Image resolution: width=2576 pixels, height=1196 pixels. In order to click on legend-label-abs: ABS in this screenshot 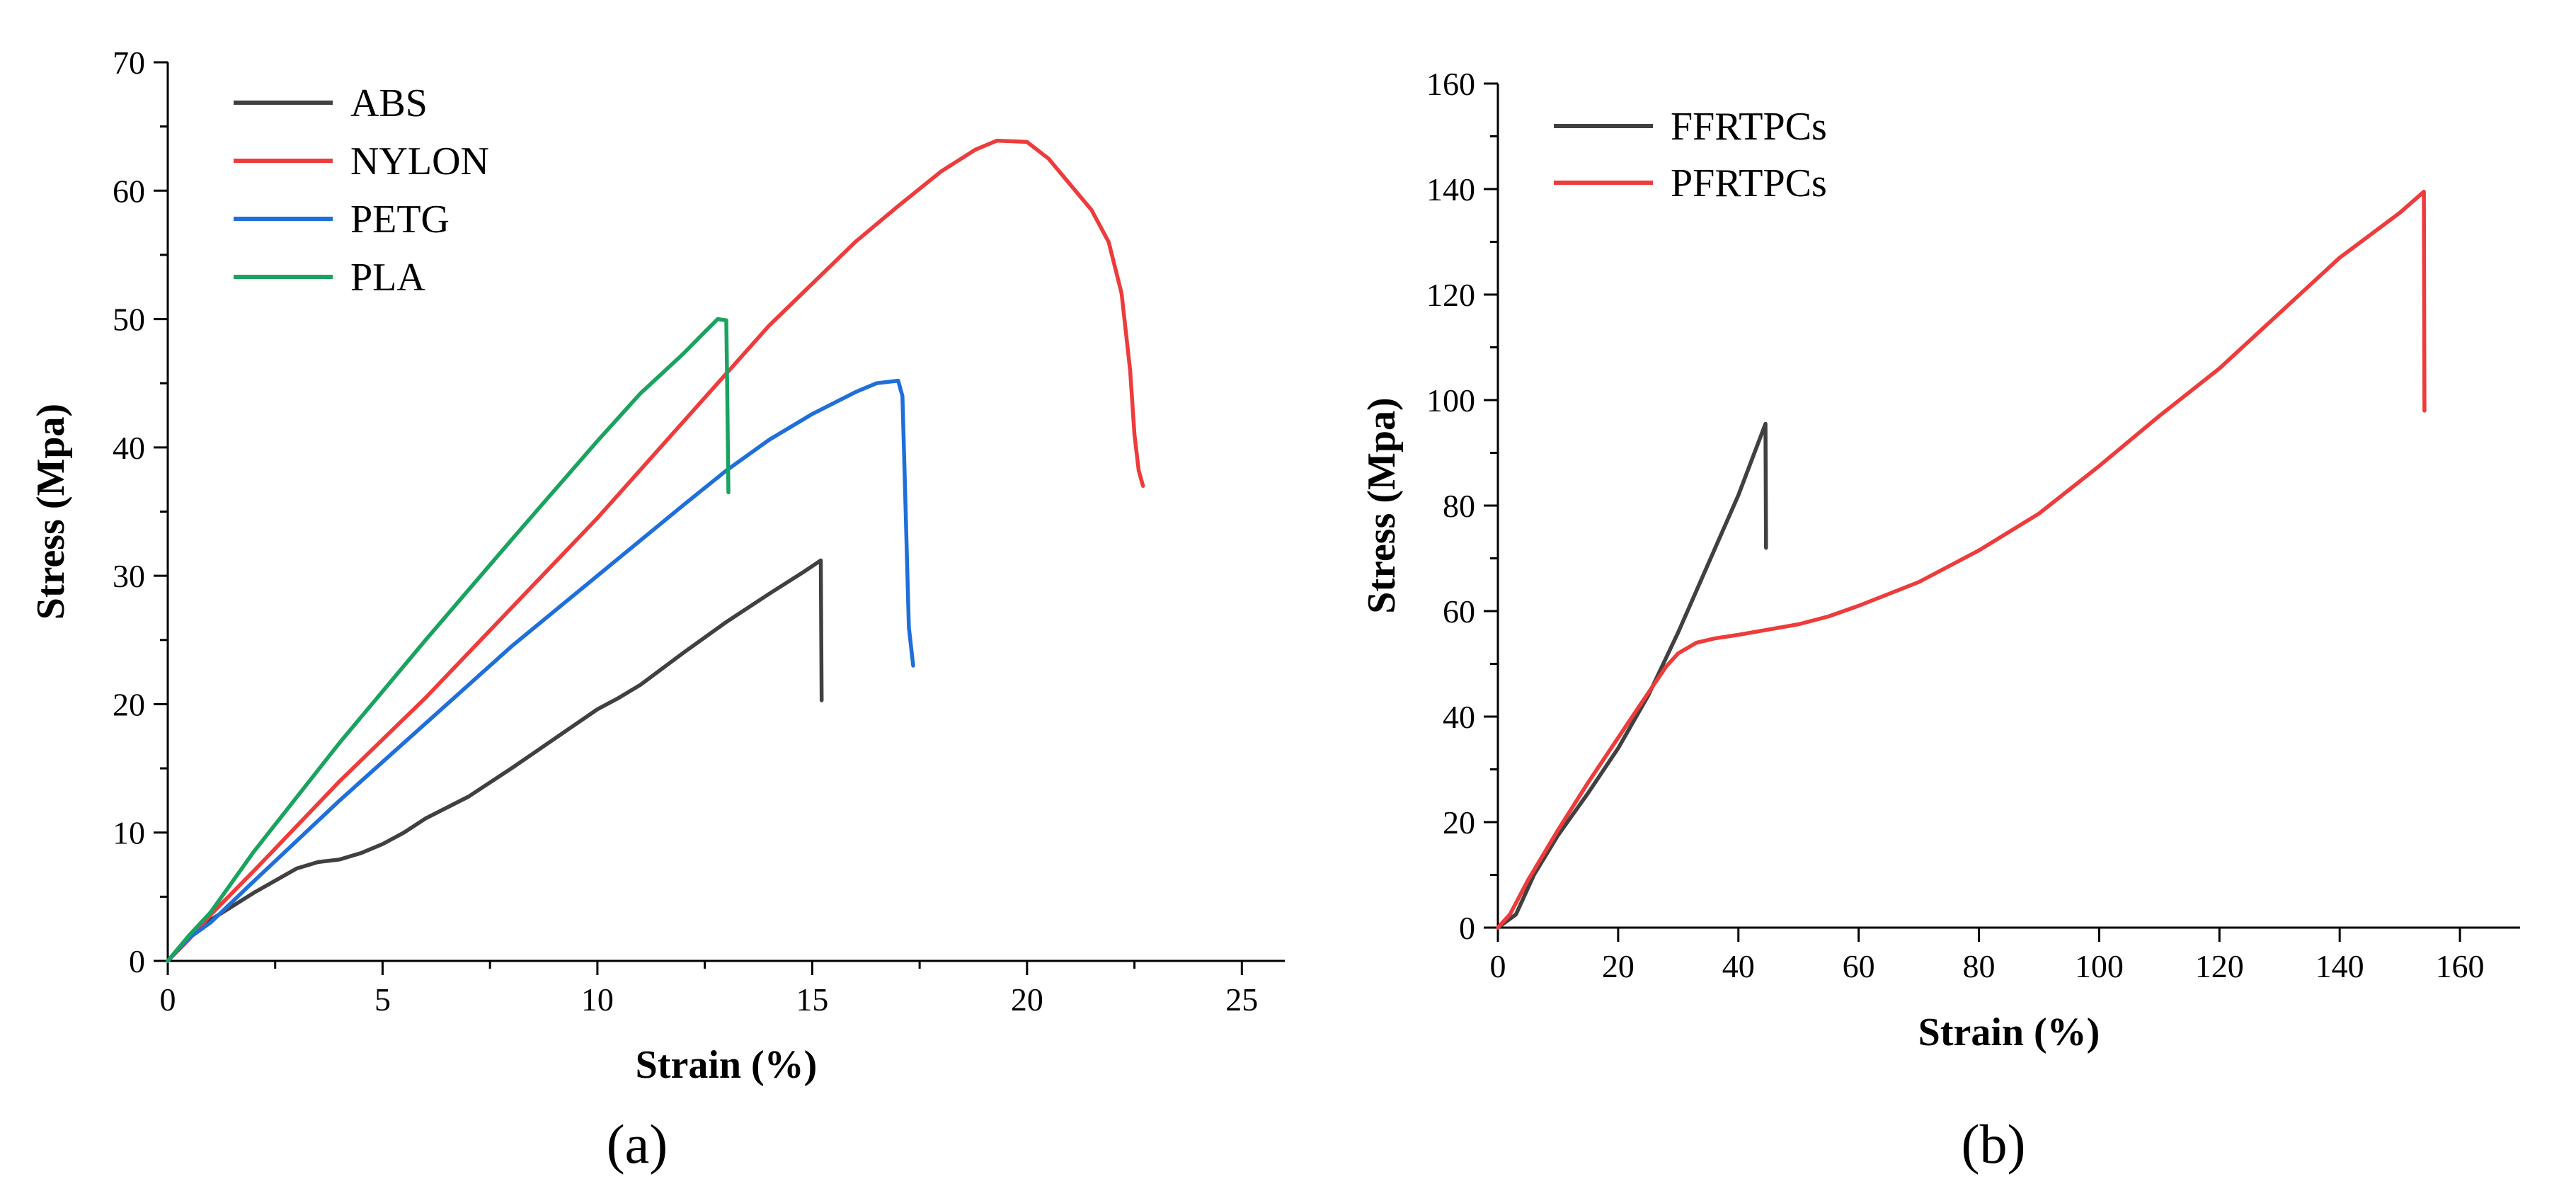, I will do `click(389, 103)`.